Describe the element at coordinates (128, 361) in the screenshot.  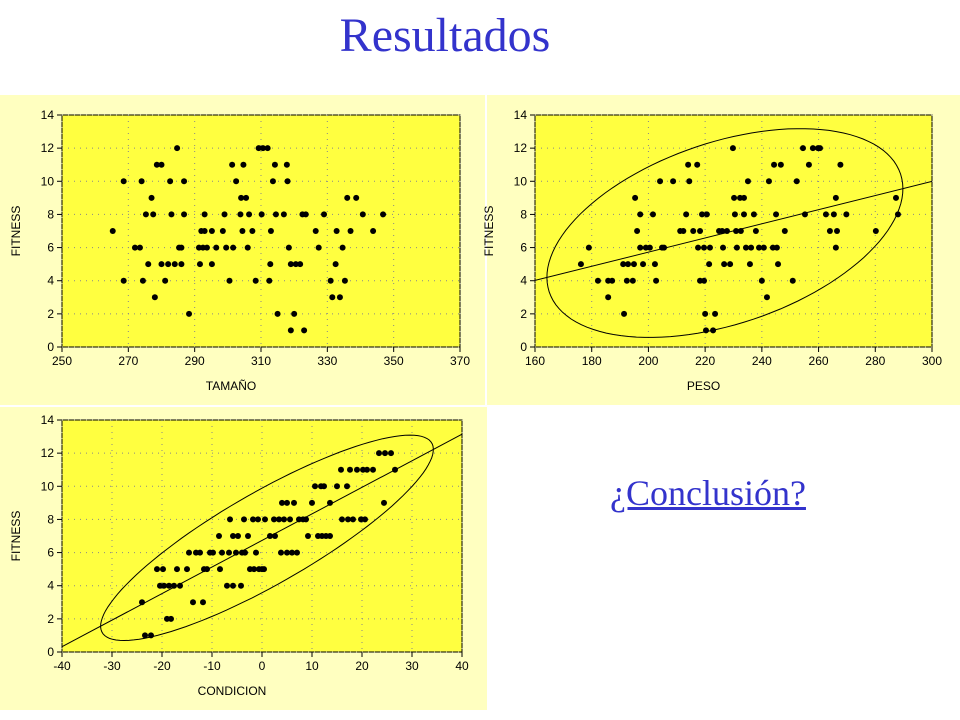
I see `x-tick-label: 270` at that location.